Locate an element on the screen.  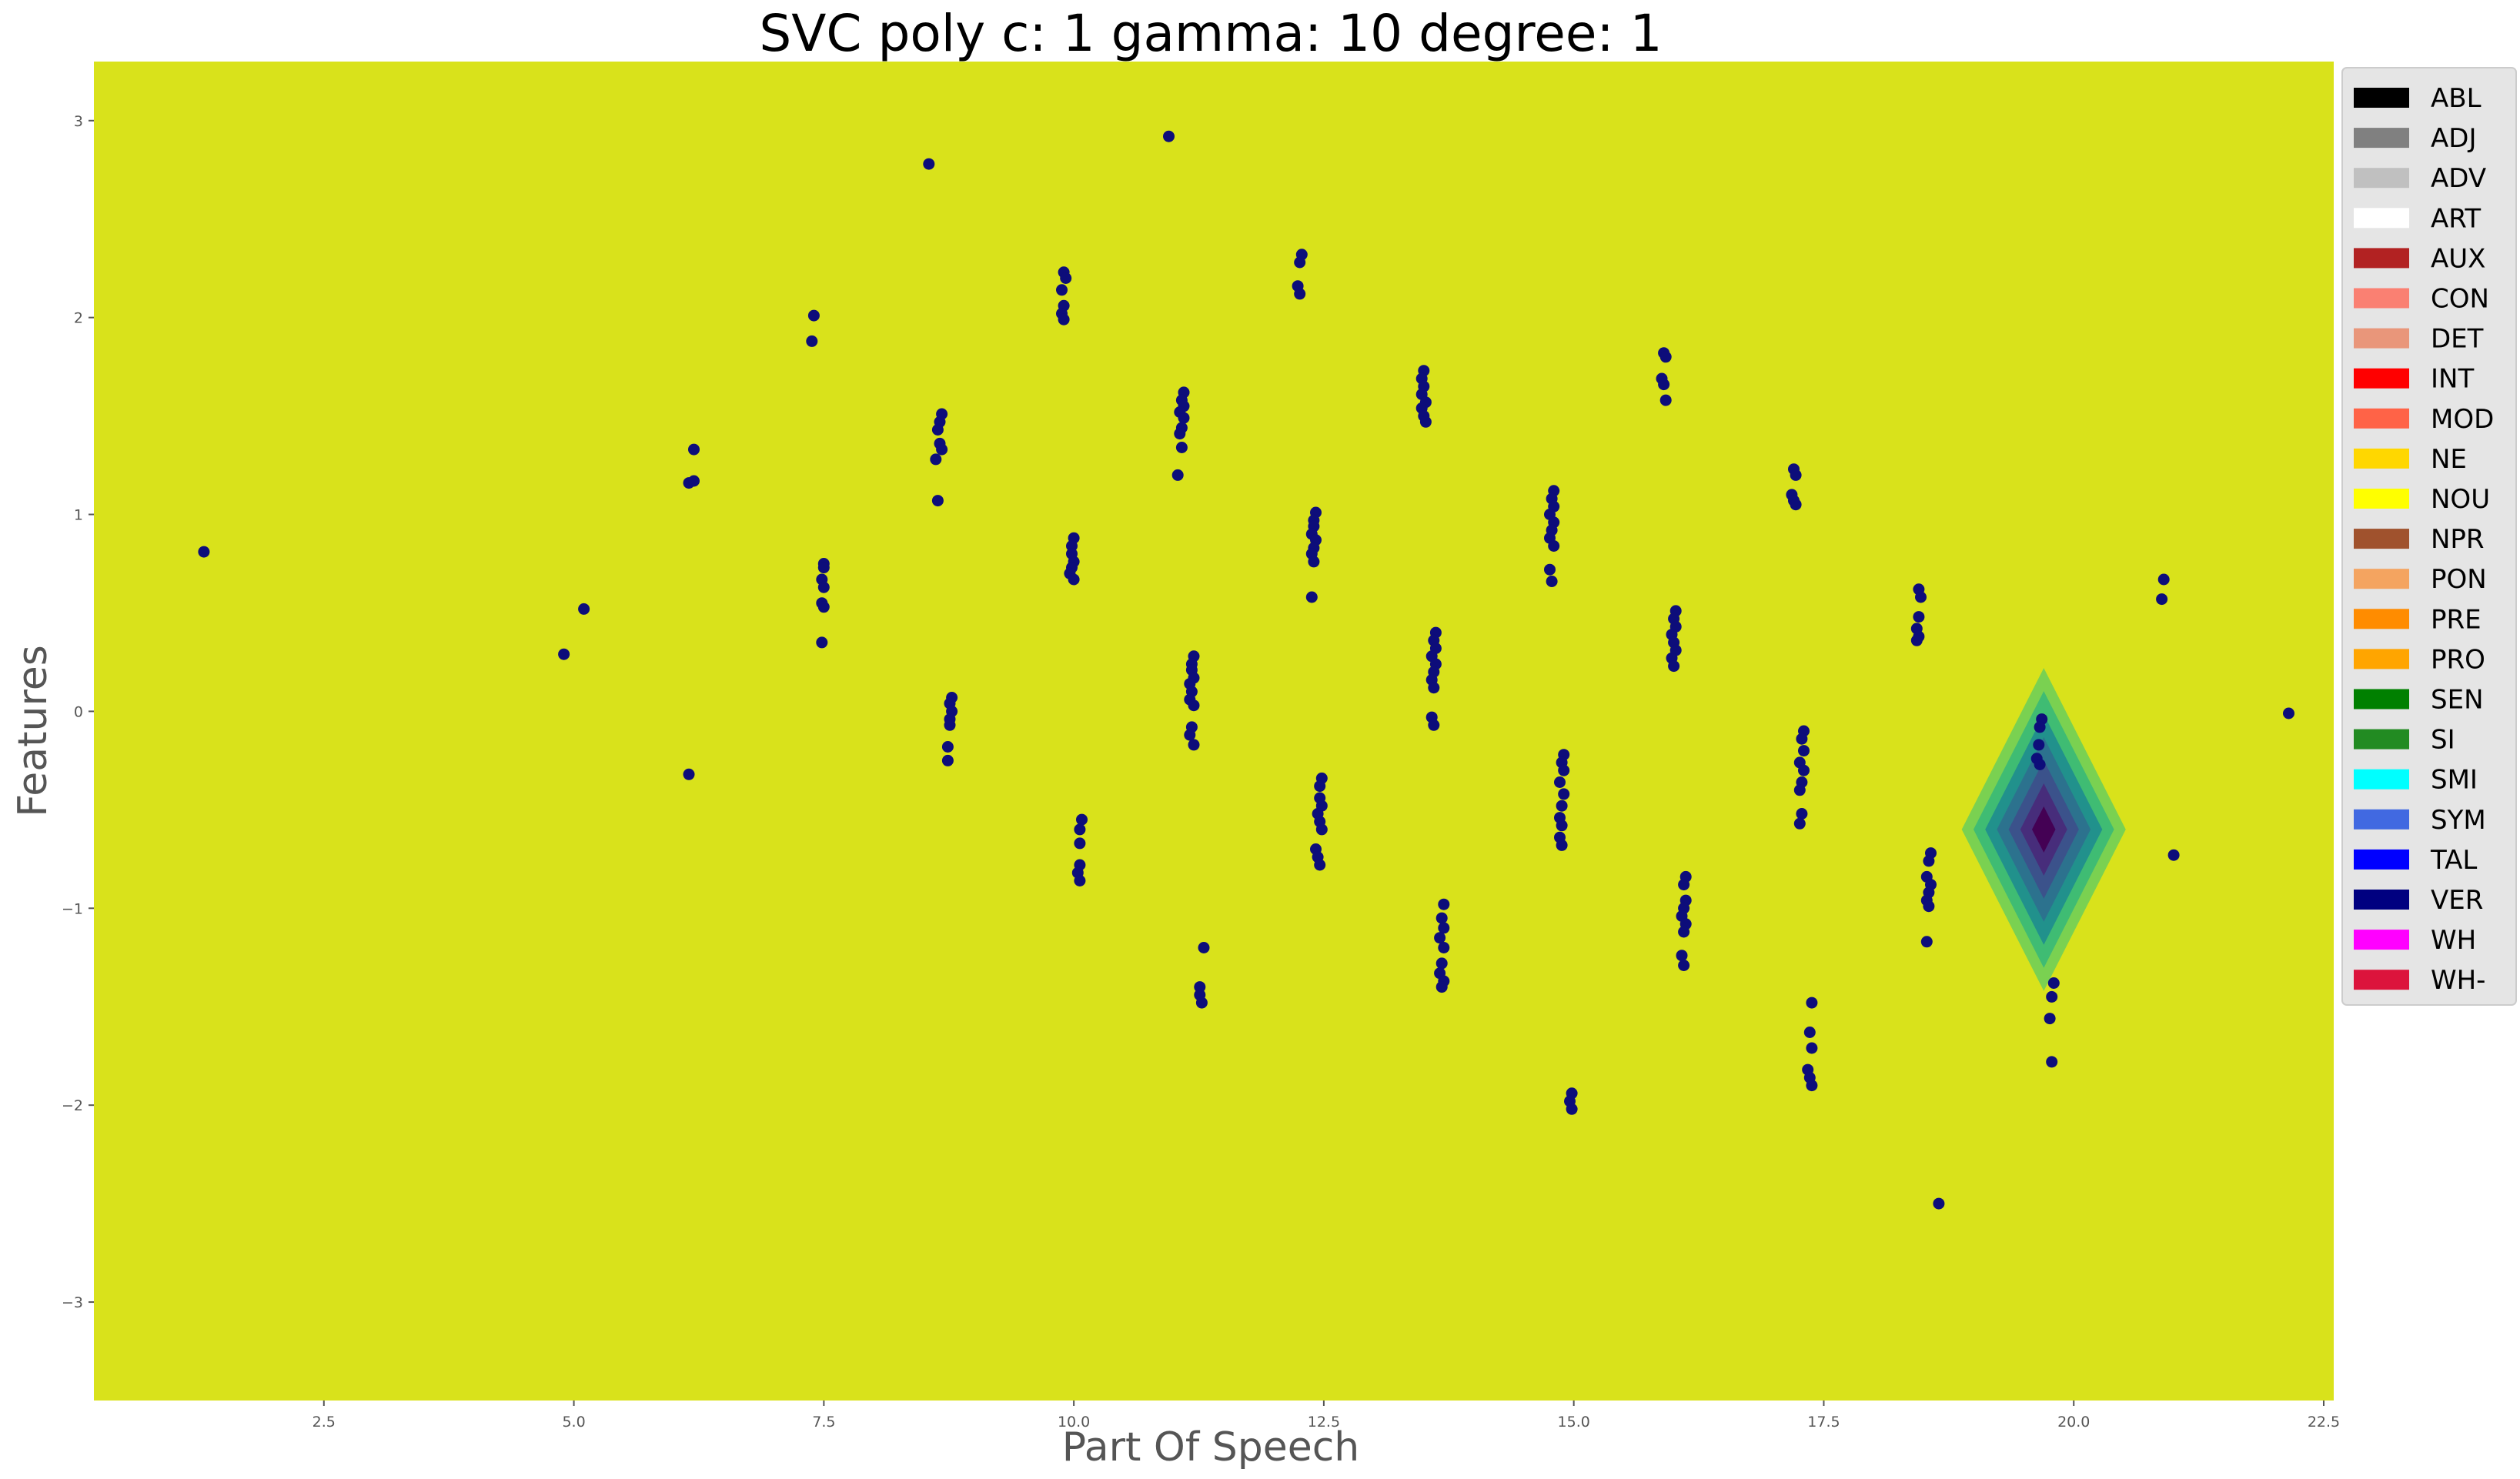
y-axis-ticks: 3 2 1 0 −1 −2 −3 is located at coordinates (78, 712).